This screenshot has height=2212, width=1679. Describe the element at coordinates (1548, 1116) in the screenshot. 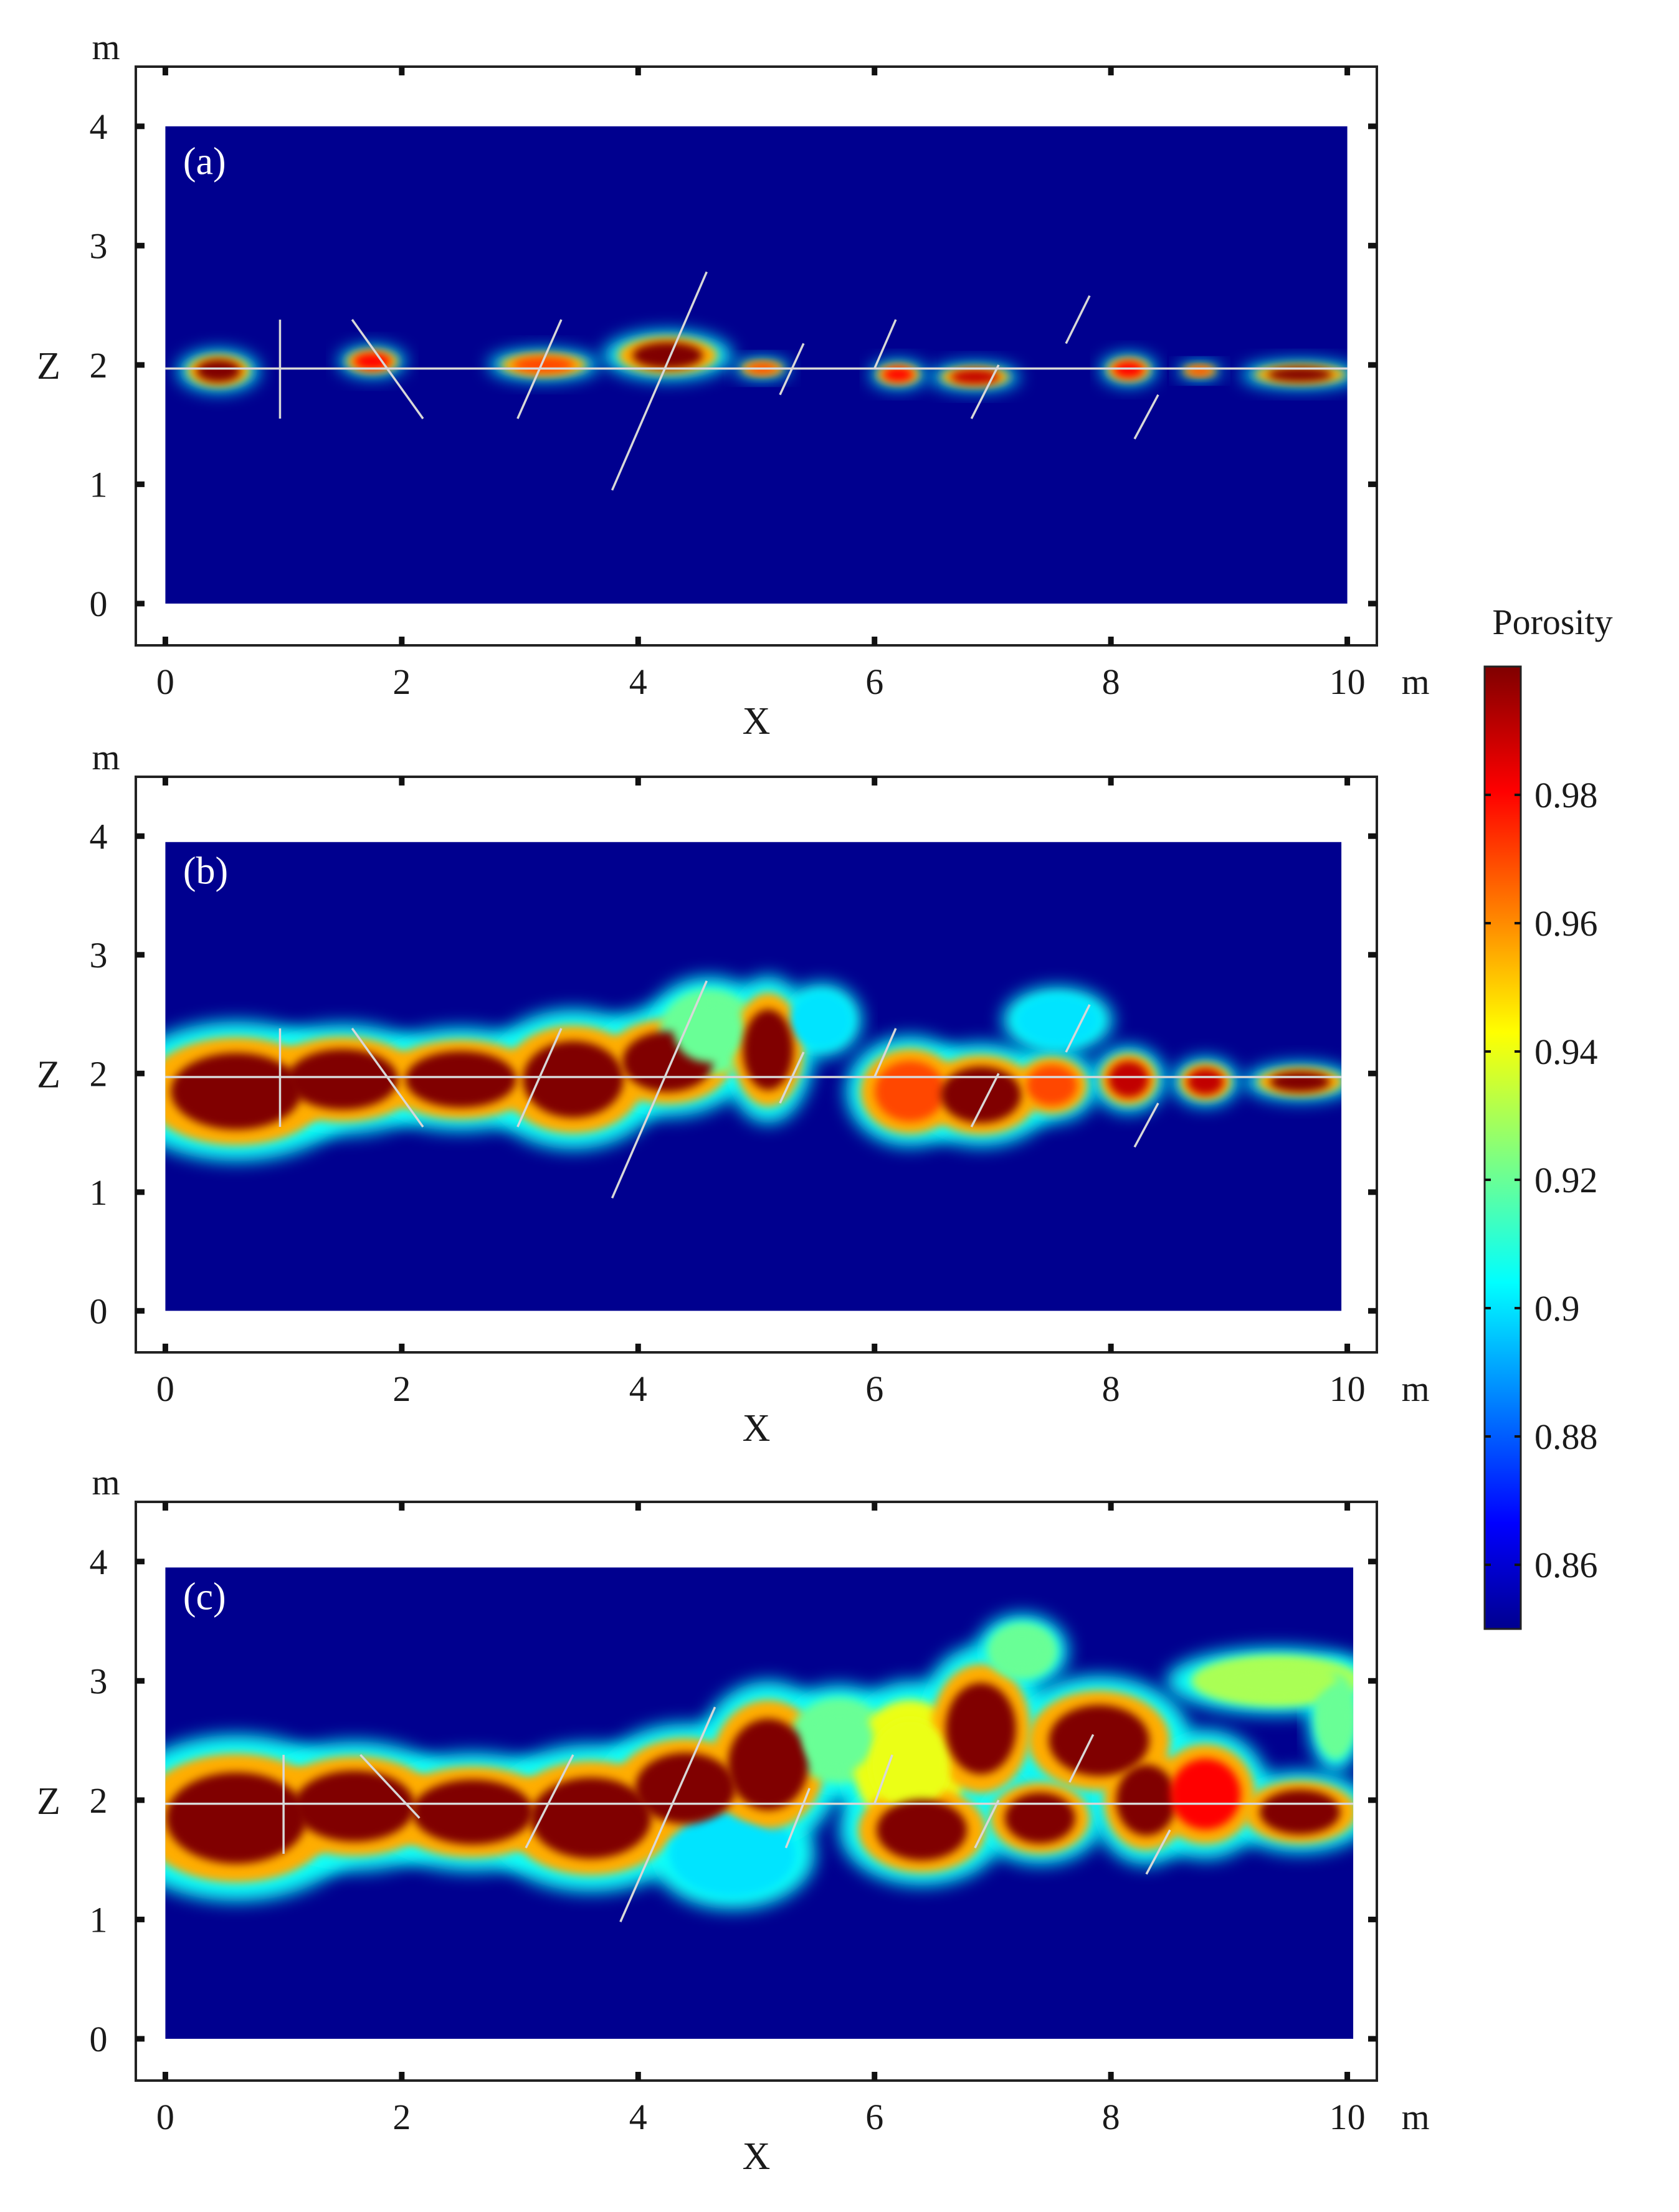

I see `colorbar: Porosity 0.86 0.88 0.9 0.92 0.94 0.96 0.98` at that location.